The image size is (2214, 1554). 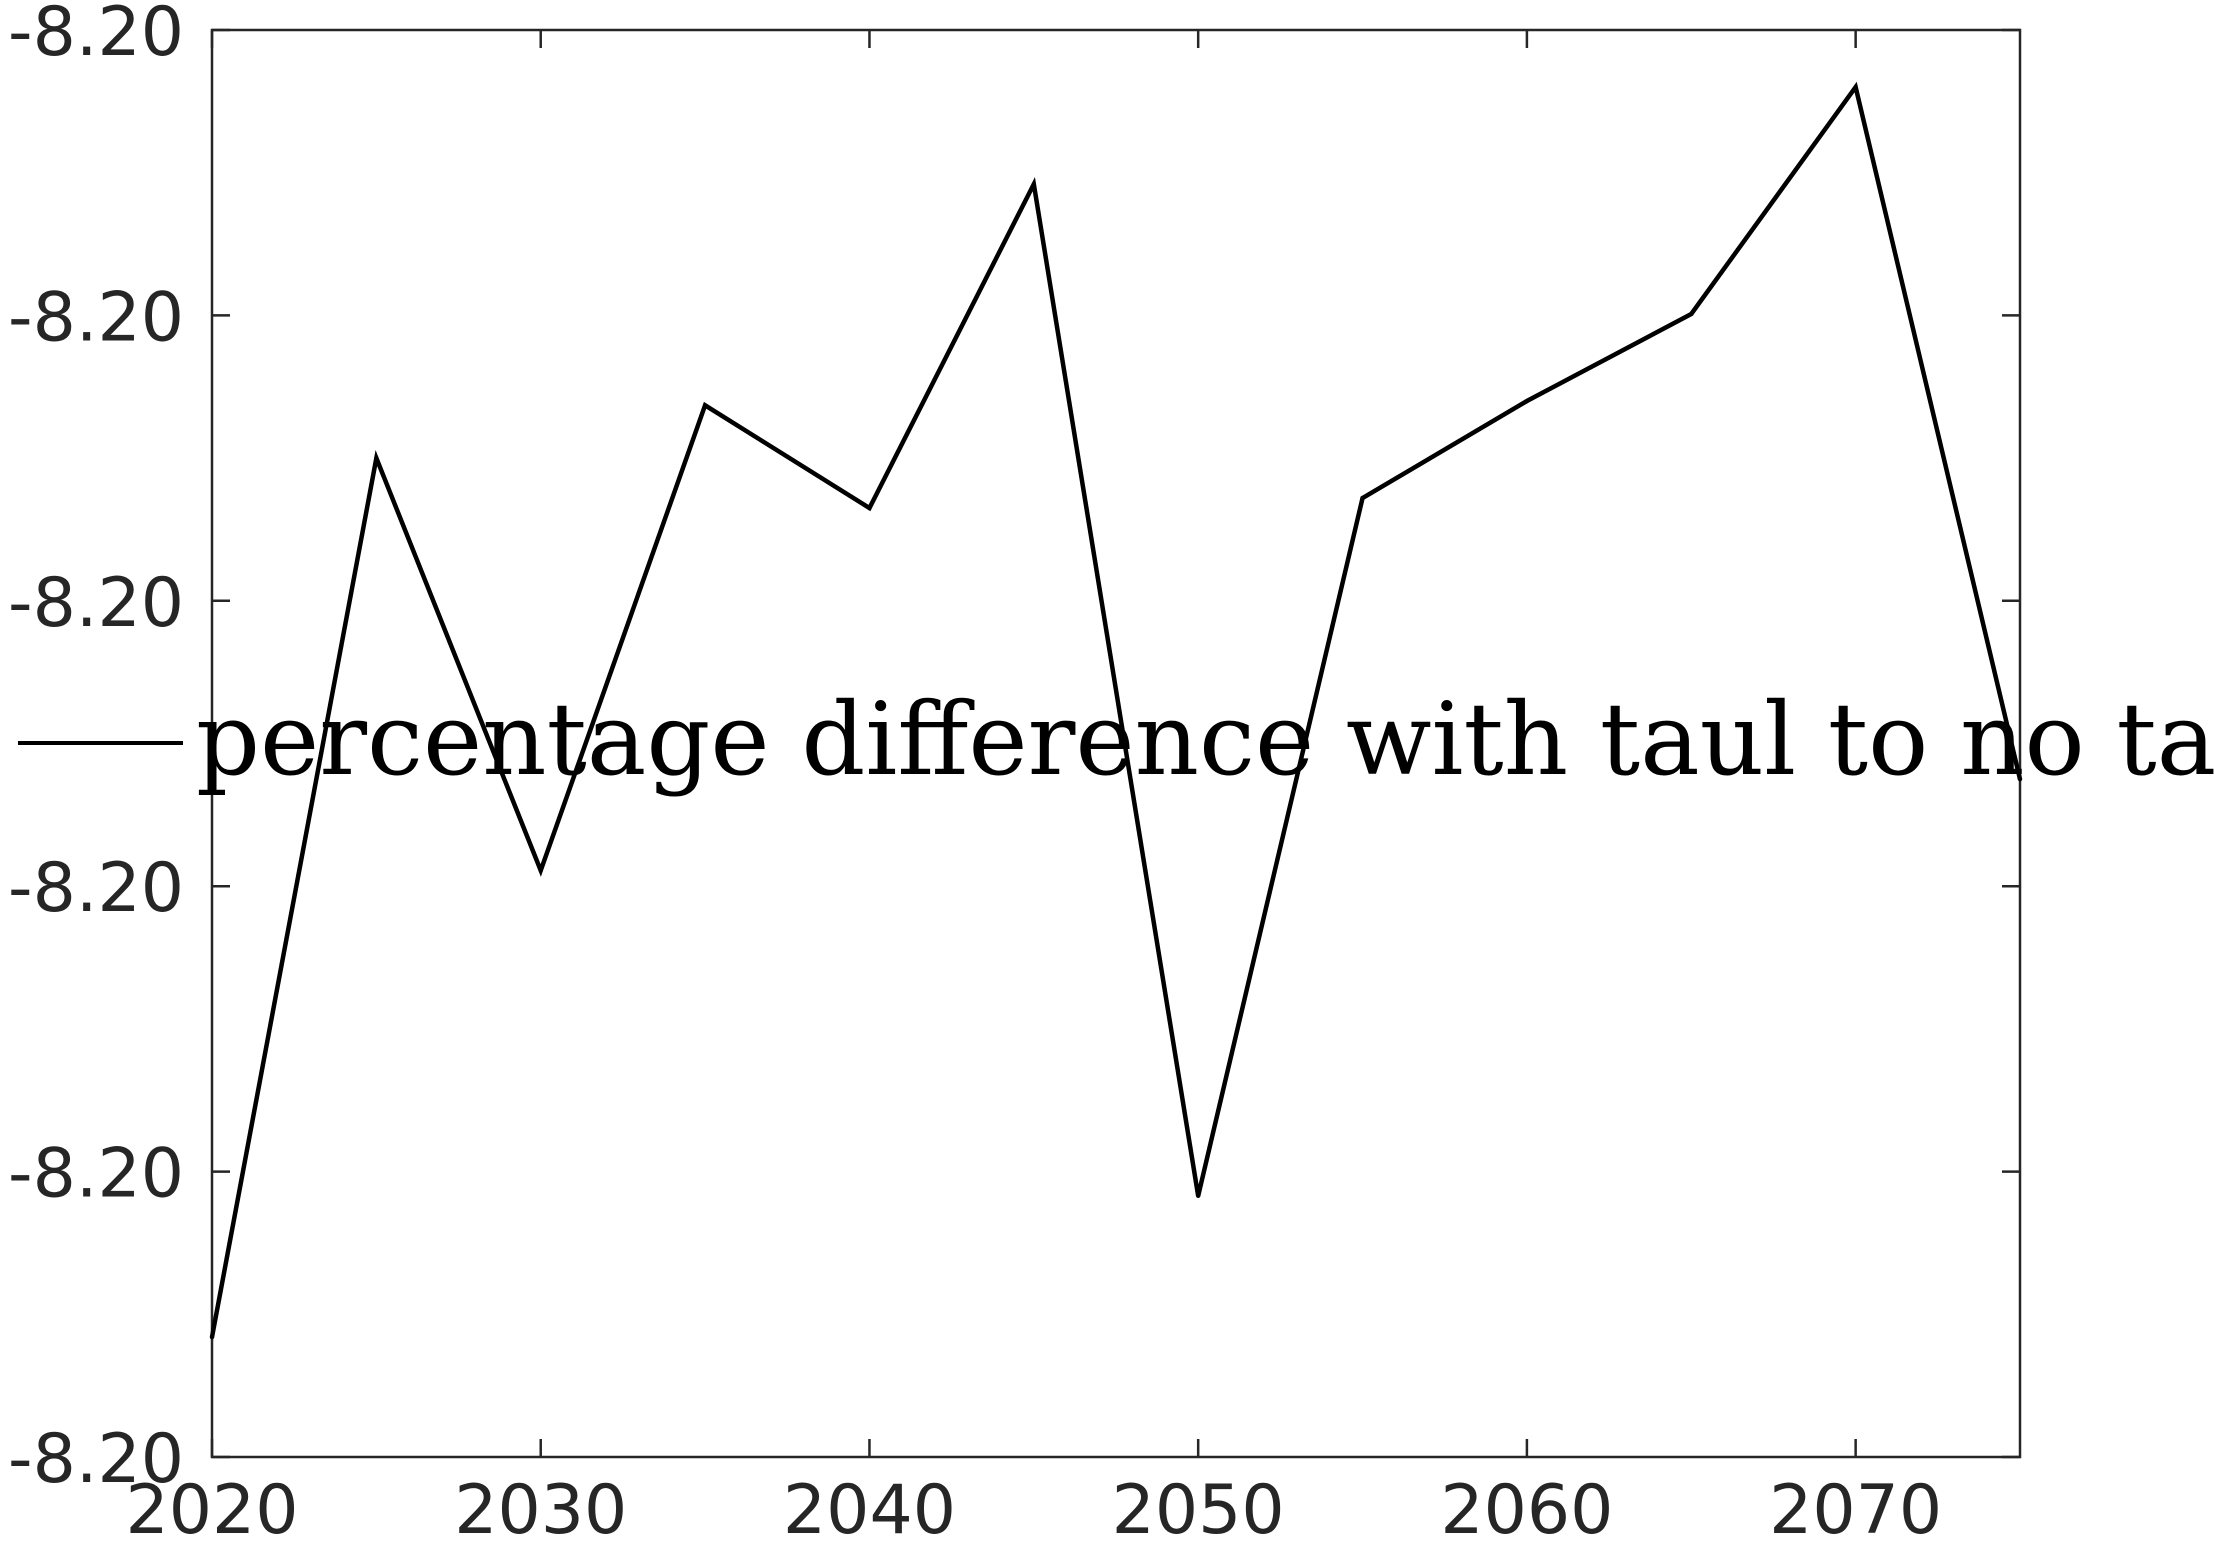 What do you see at coordinates (540, 1510) in the screenshot?
I see `x-tick-label: 2030` at bounding box center [540, 1510].